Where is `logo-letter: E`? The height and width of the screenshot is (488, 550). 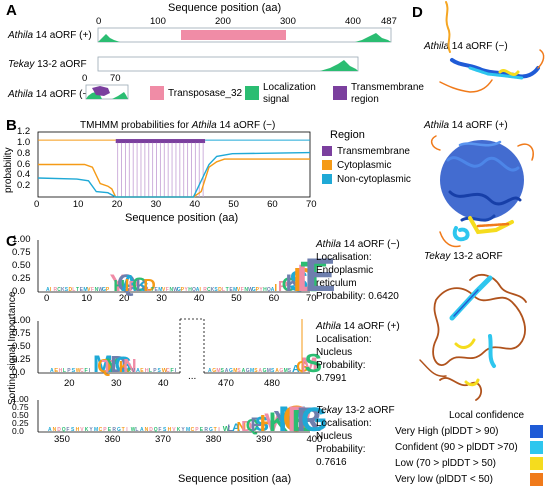
logo-letter: E is located at coordinates (142, 371).